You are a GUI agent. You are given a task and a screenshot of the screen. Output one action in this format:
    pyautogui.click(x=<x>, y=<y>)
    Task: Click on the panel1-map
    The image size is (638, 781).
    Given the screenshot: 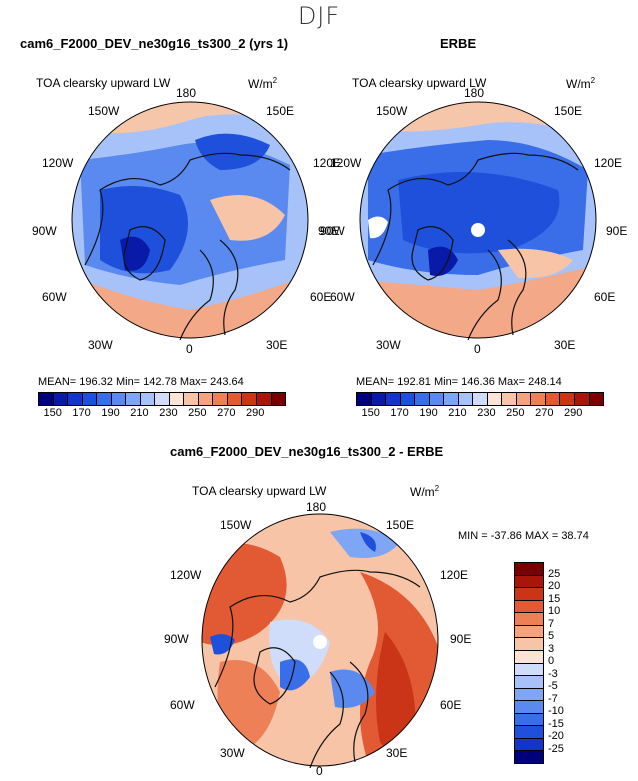 What is the action you would take?
    pyautogui.click(x=190, y=220)
    